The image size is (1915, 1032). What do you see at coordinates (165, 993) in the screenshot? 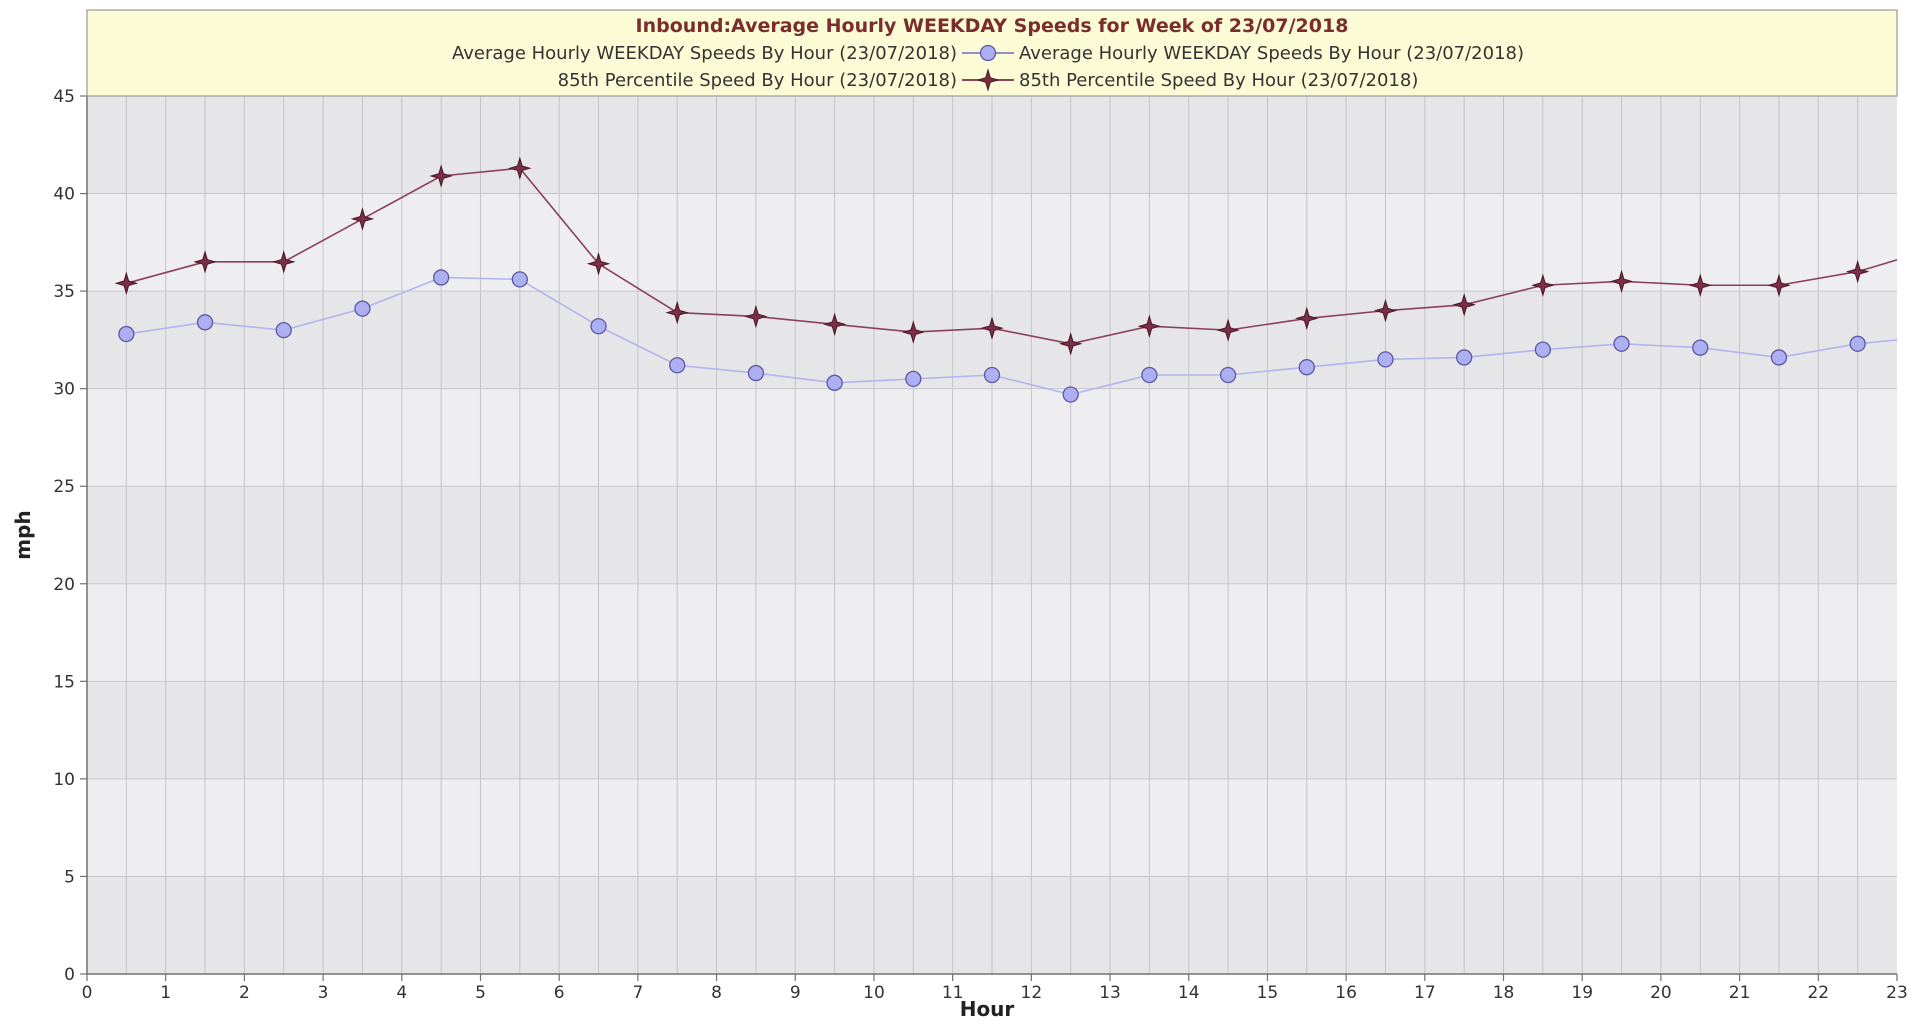
I see `x-tick-label: 1` at bounding box center [165, 993].